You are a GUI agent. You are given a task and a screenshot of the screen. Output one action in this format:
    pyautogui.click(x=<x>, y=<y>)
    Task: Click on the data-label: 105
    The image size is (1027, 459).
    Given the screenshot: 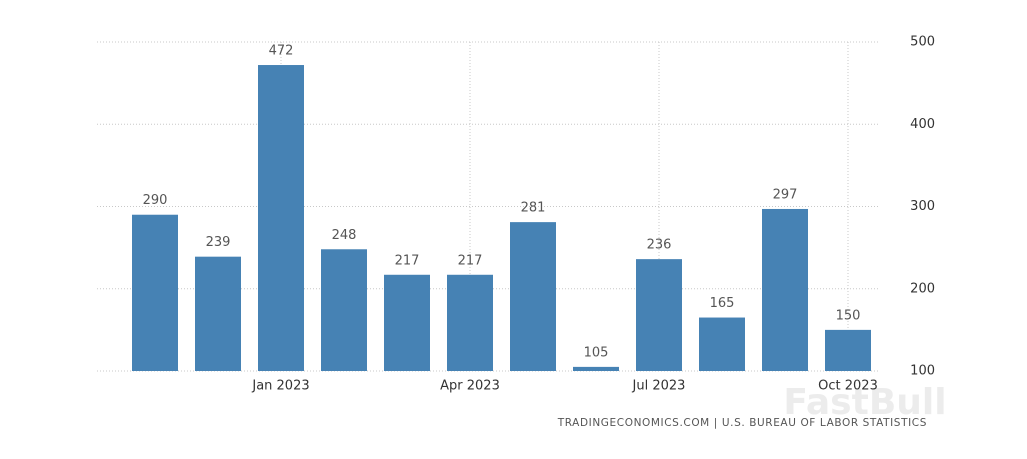 What is the action you would take?
    pyautogui.click(x=596, y=352)
    